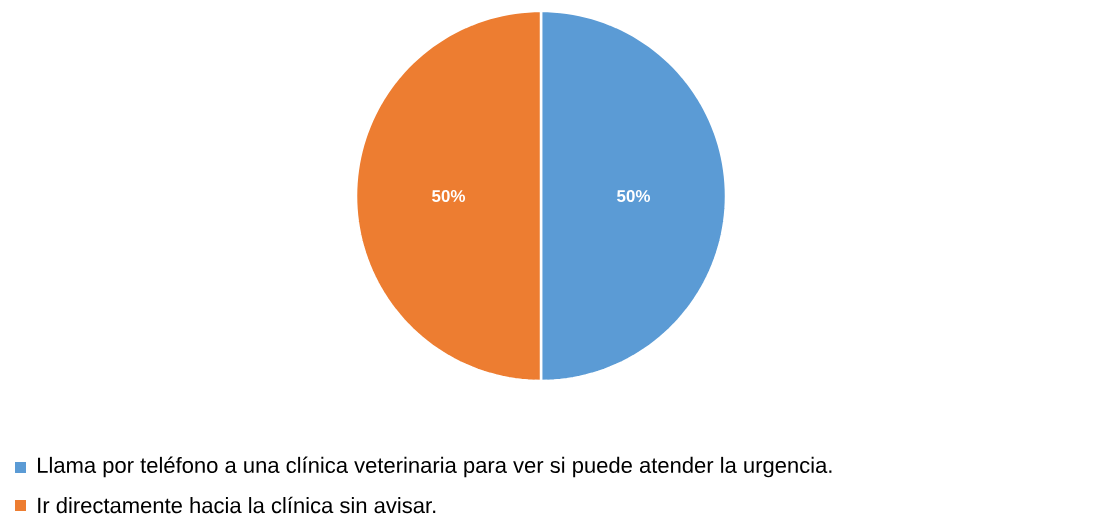 The height and width of the screenshot is (516, 1108). I want to click on legend-label: Ir directamente hacia la clínica sin avisar., so click(237, 505).